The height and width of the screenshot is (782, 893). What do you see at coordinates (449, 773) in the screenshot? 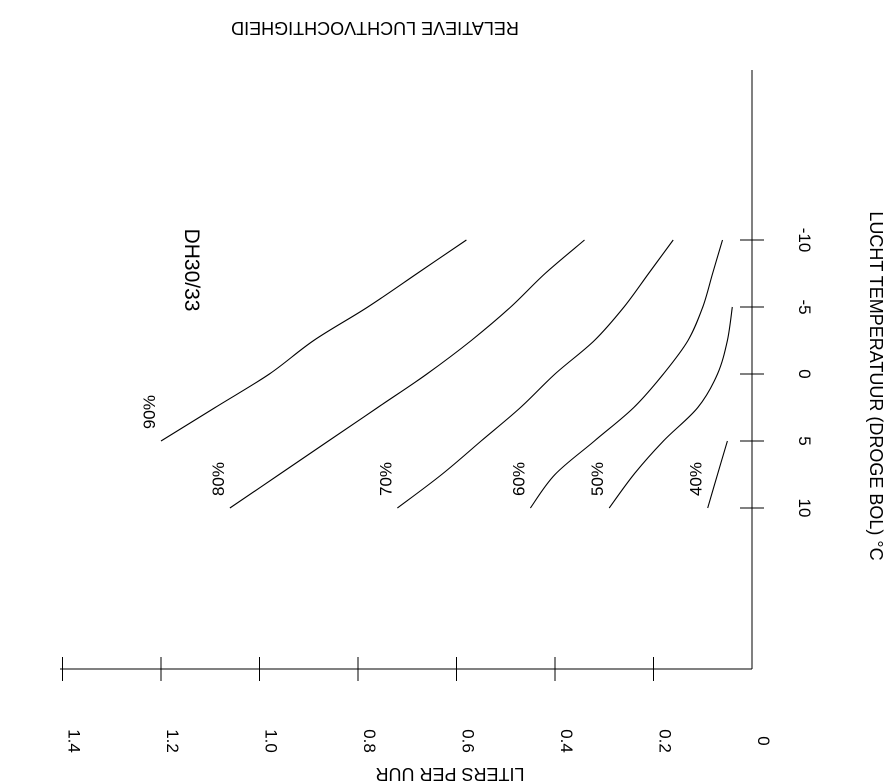
I see `y-axis-title: LITERS PER UUR` at bounding box center [449, 773].